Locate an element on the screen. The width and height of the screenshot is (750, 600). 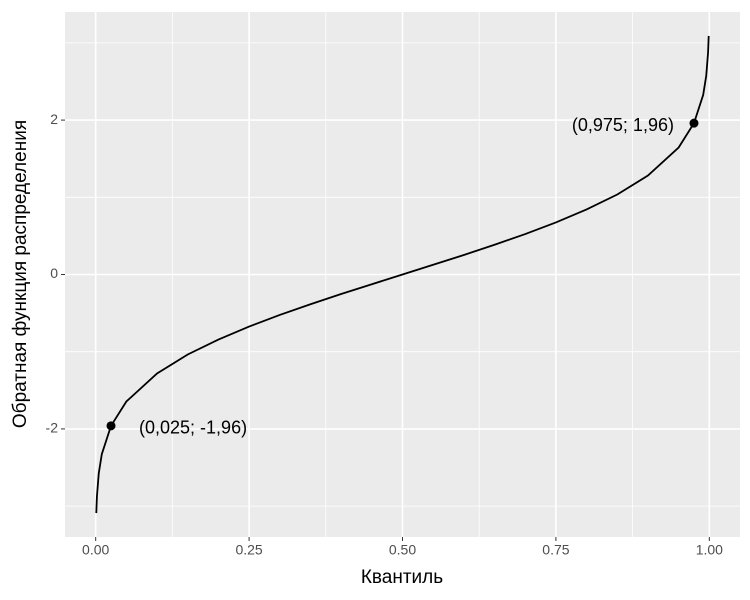
x-tick-label: 1.00 is located at coordinates (709, 550).